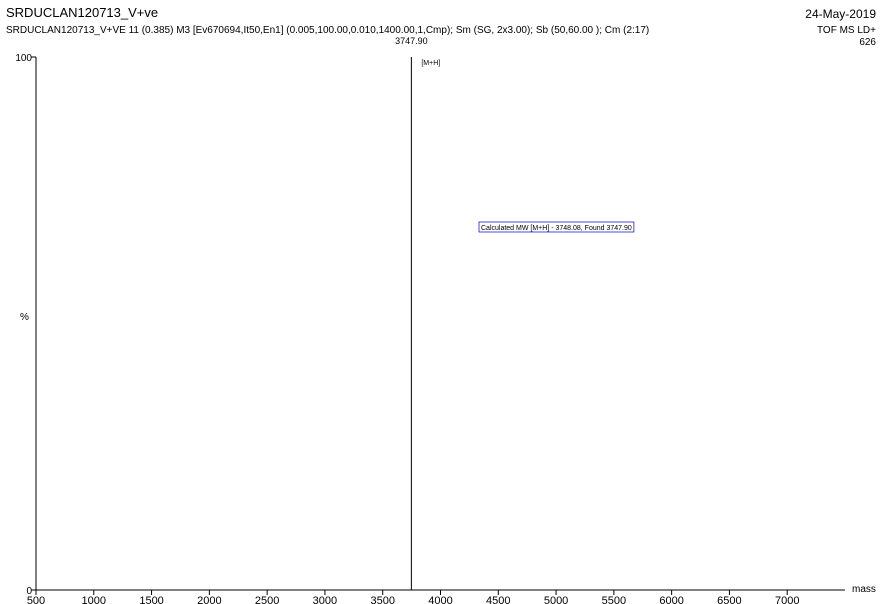 This screenshot has height=604, width=881. Describe the element at coordinates (36, 599) in the screenshot. I see `x-tick-label: 500` at that location.